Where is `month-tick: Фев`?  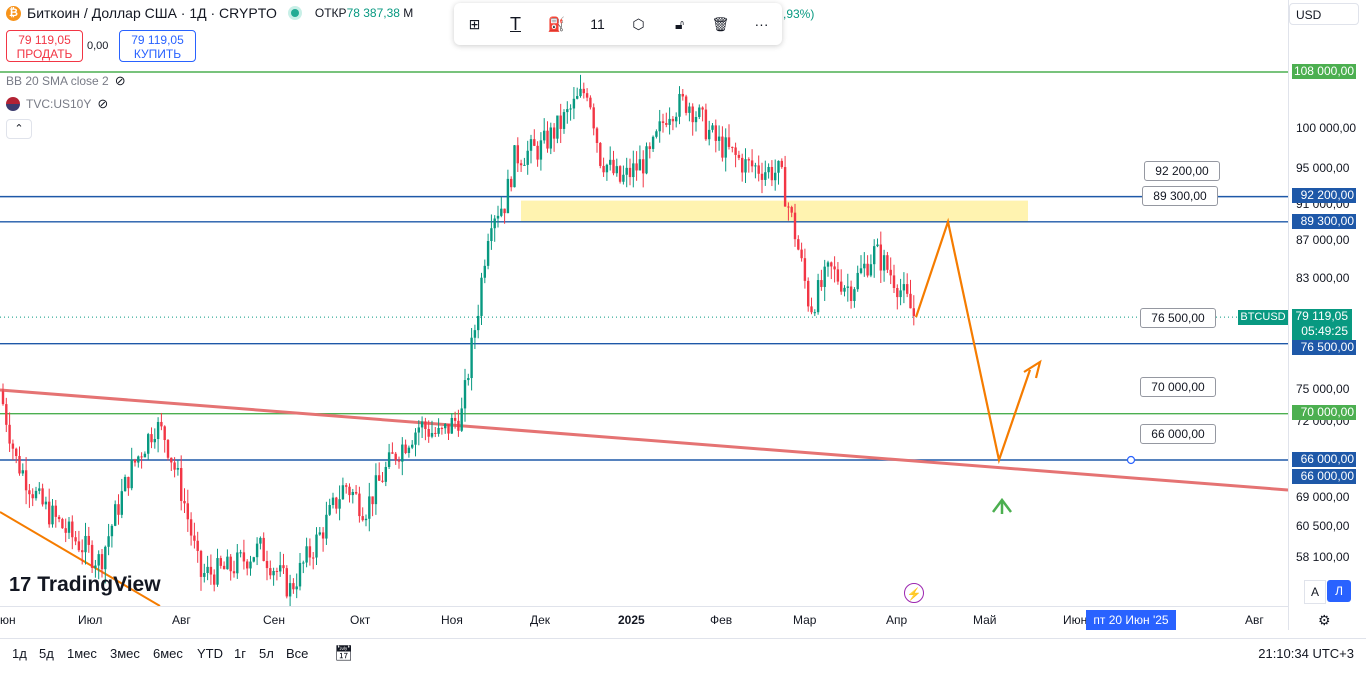 month-tick: Фев is located at coordinates (721, 620).